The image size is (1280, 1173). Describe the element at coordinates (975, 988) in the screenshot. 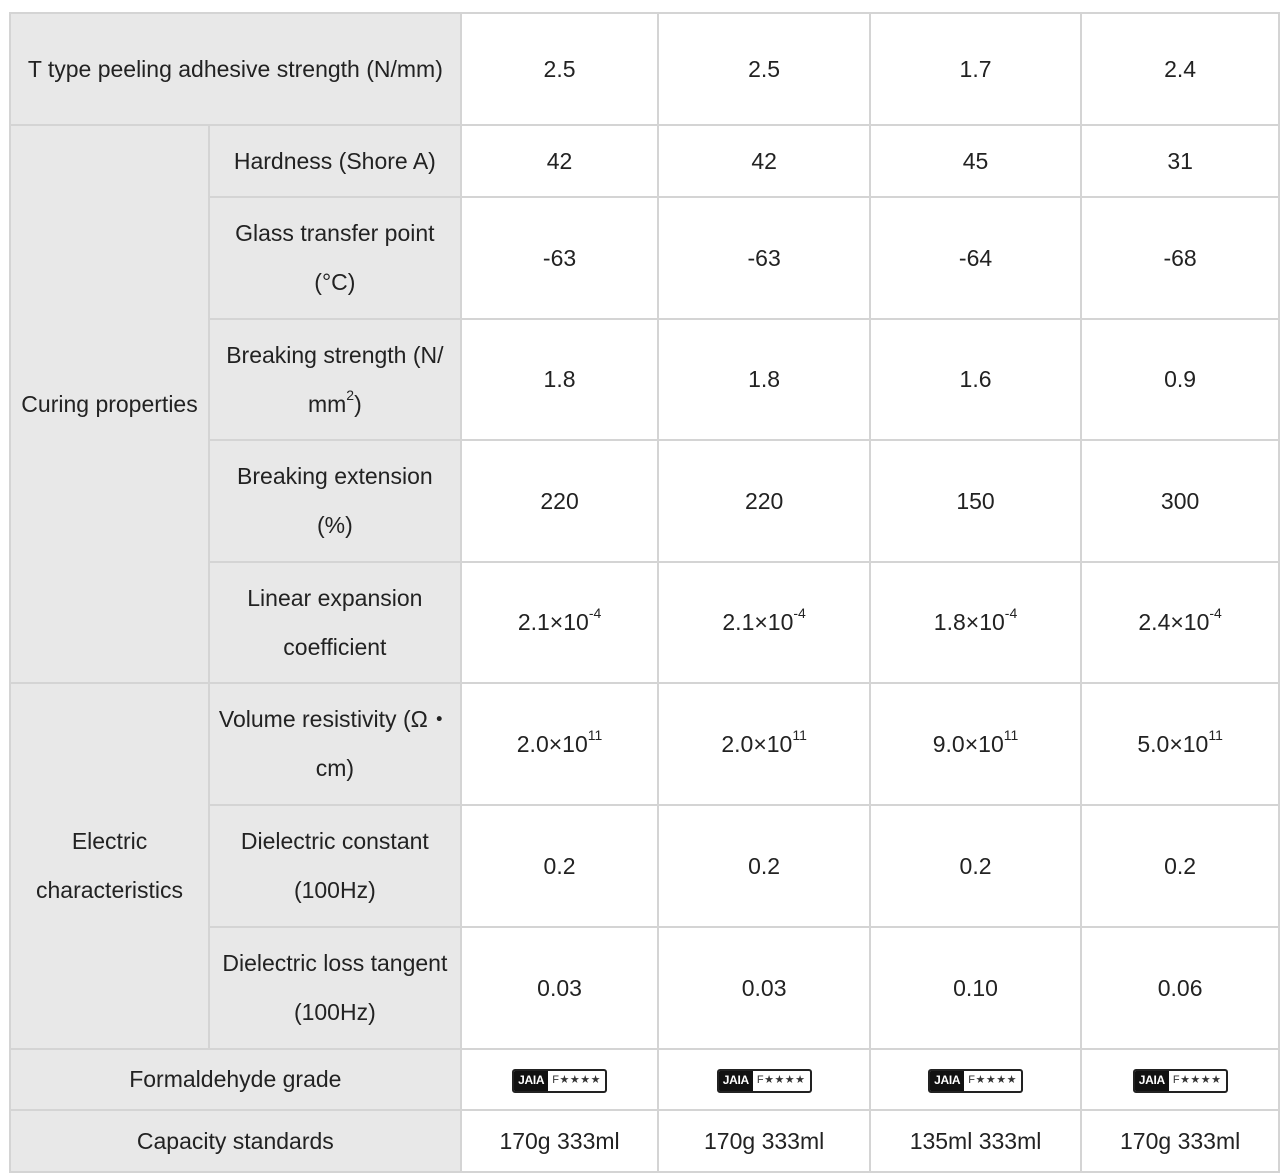

I see `table-cell: 0.10` at that location.